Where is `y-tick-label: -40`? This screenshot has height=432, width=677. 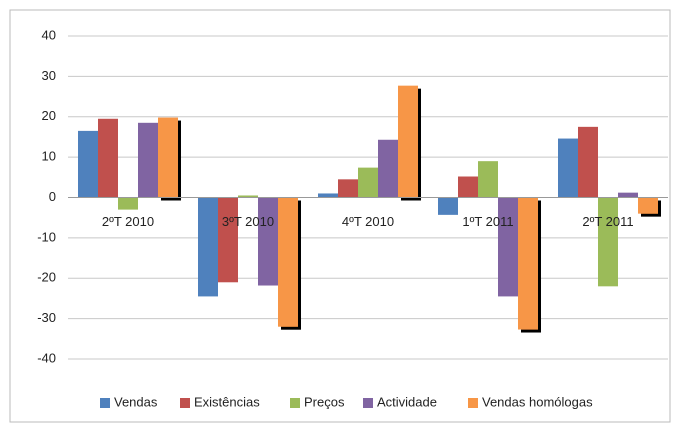
y-tick-label: -40 is located at coordinates (46, 357).